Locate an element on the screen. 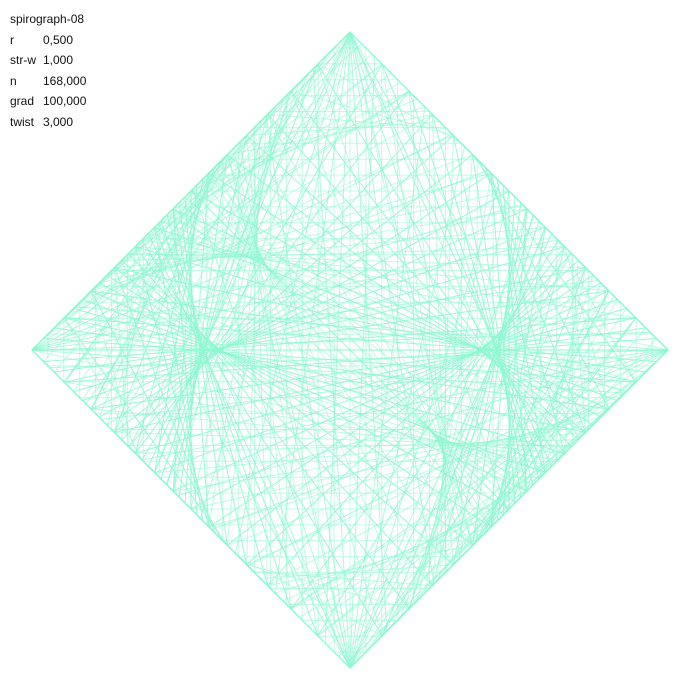 The width and height of the screenshot is (700, 700). param-row-twist: twist 3,000 is located at coordinates (48, 122).